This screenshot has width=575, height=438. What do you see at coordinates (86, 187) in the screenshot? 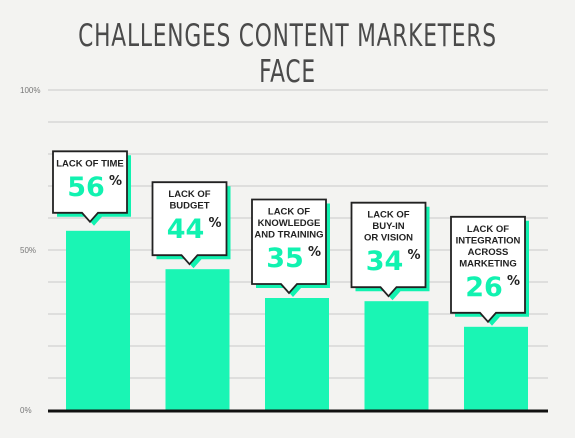
I see `data-label: 56` at bounding box center [86, 187].